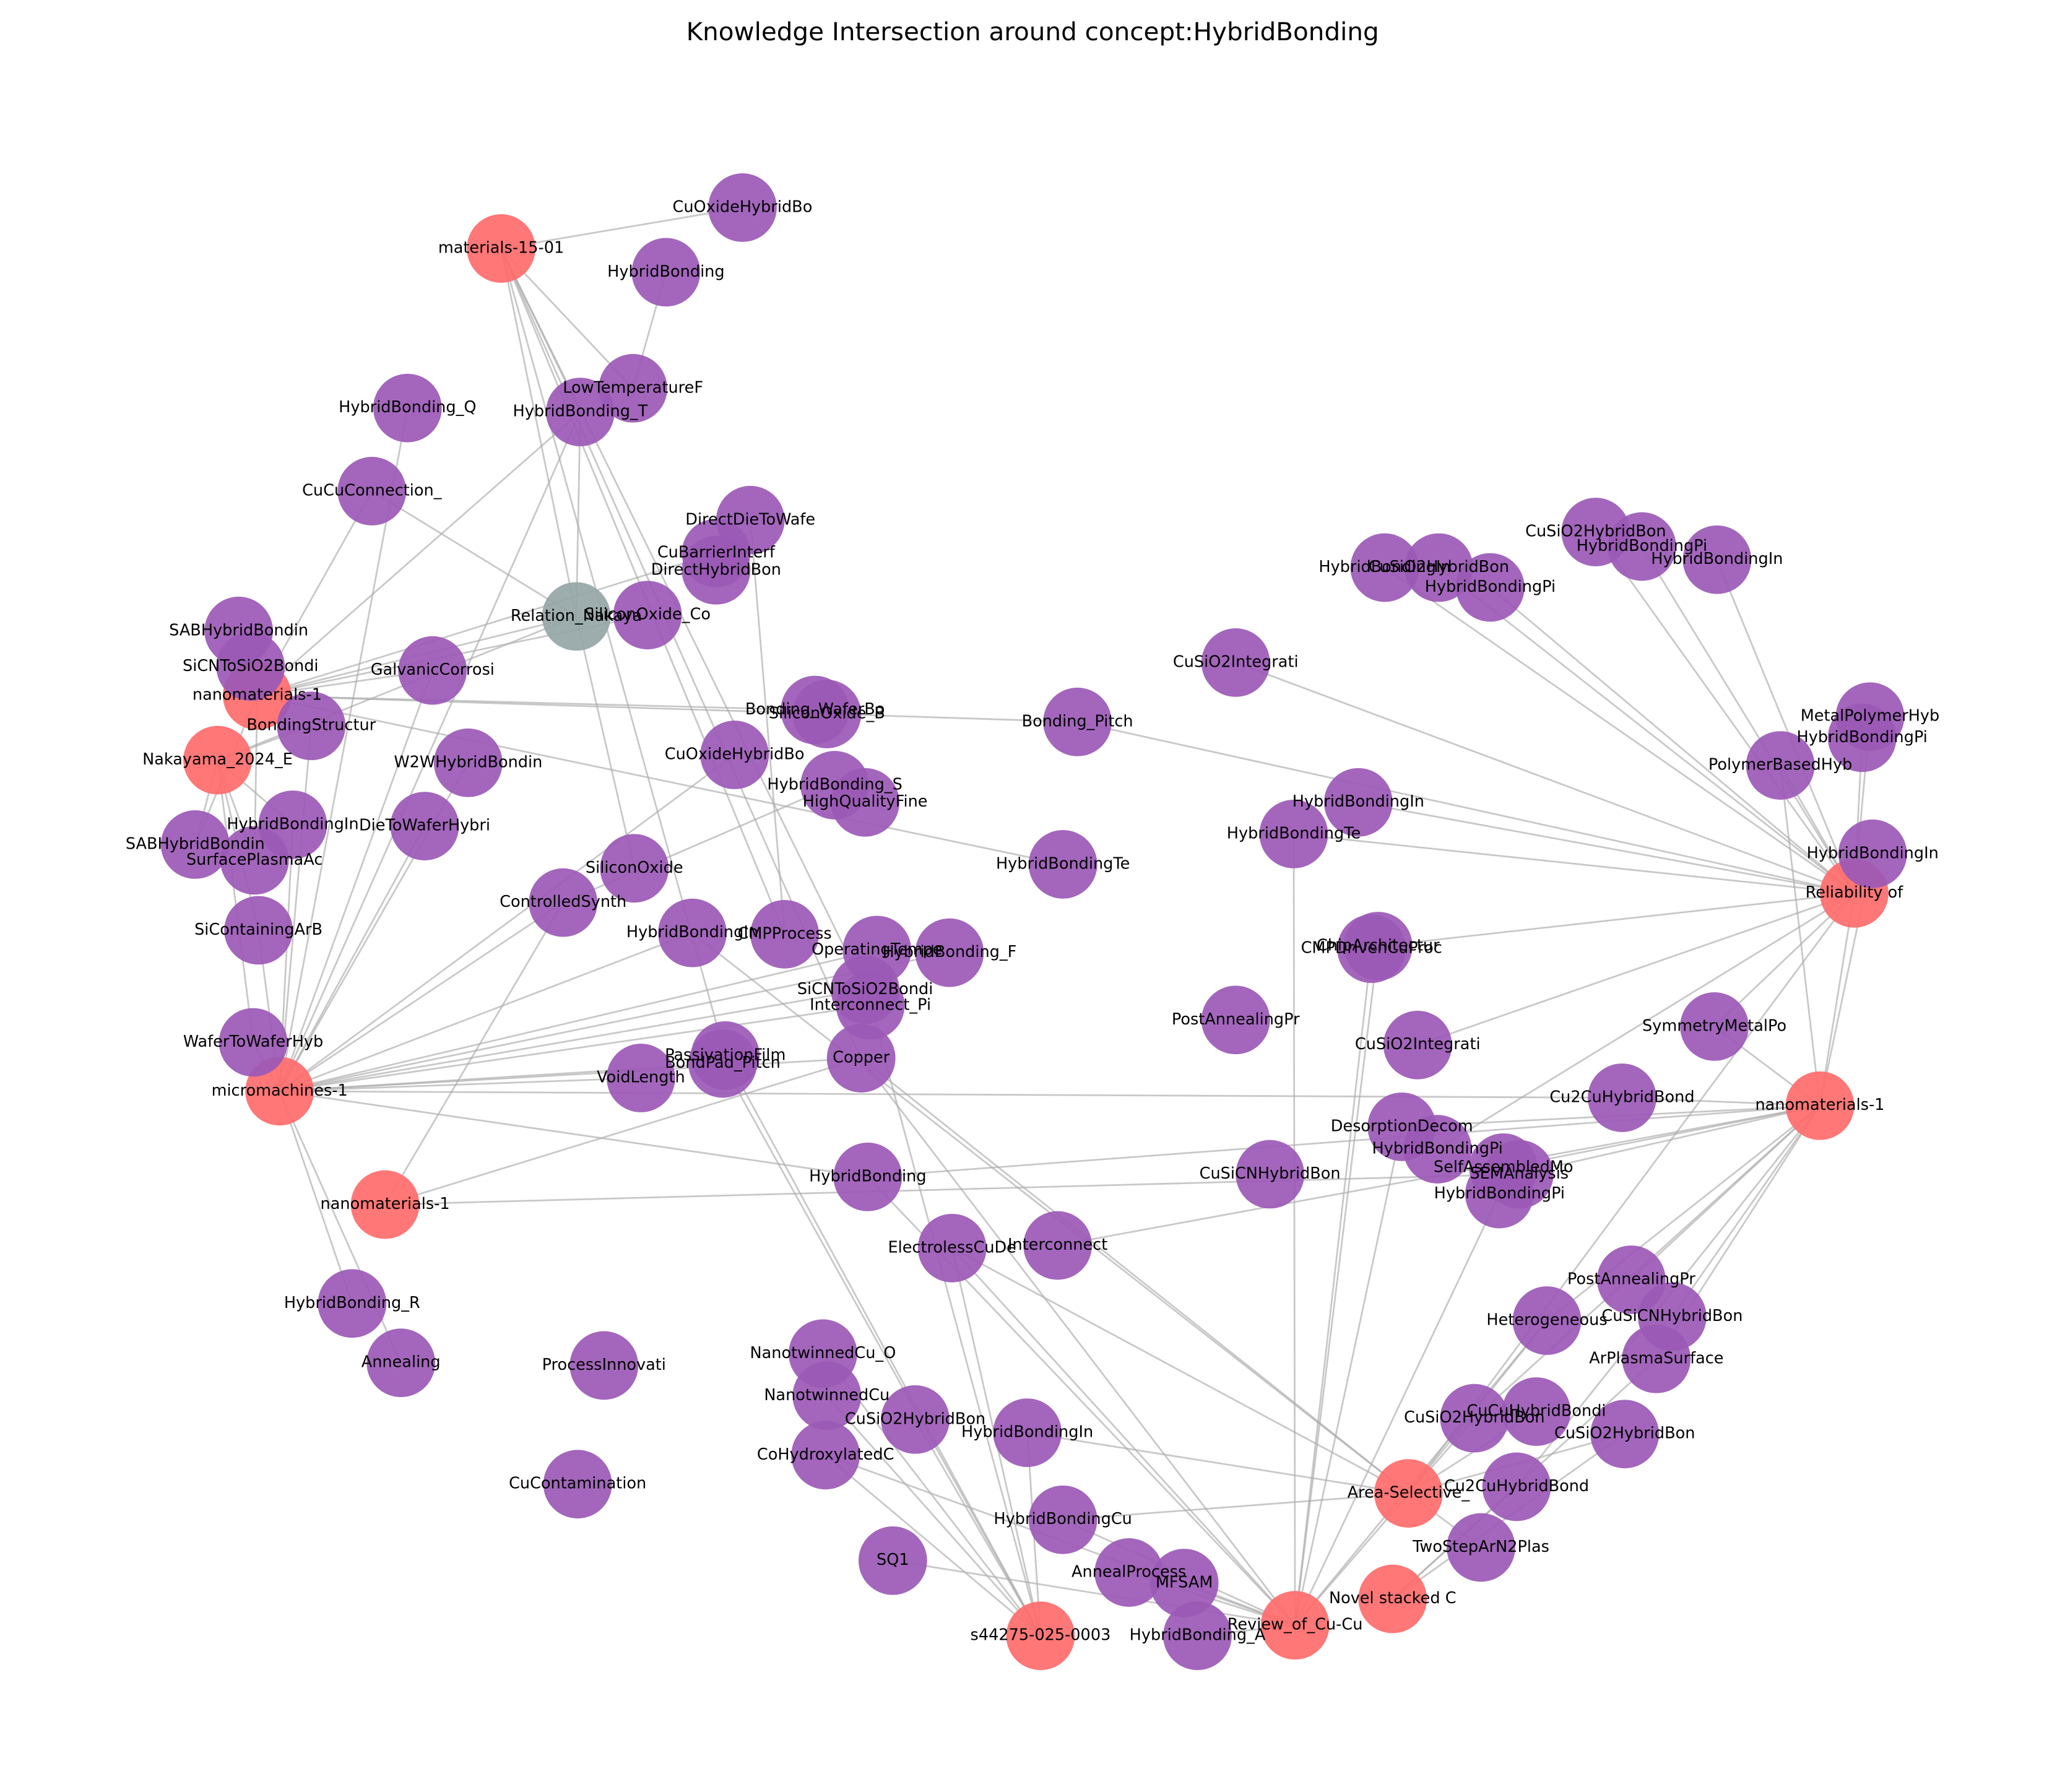 Image resolution: width=2052 pixels, height=1792 pixels. I want to click on node-label: materials-15-01, so click(501, 247).